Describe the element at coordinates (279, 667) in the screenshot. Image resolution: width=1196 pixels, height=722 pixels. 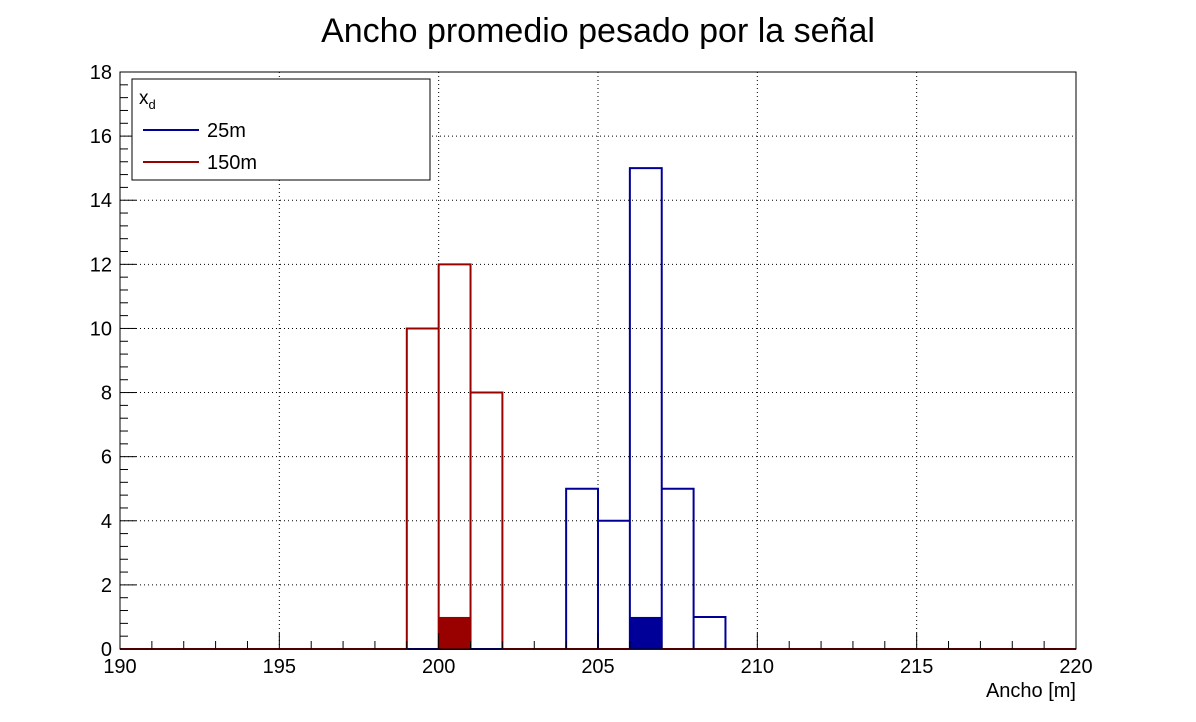
I see `x-tick-label: 195` at that location.